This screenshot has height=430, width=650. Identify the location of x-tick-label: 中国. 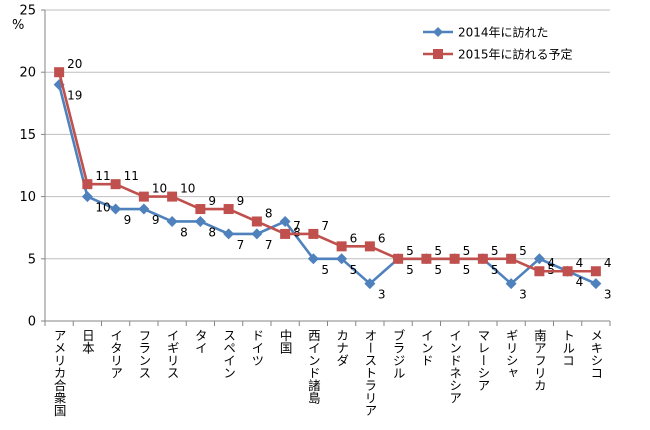
(285, 341).